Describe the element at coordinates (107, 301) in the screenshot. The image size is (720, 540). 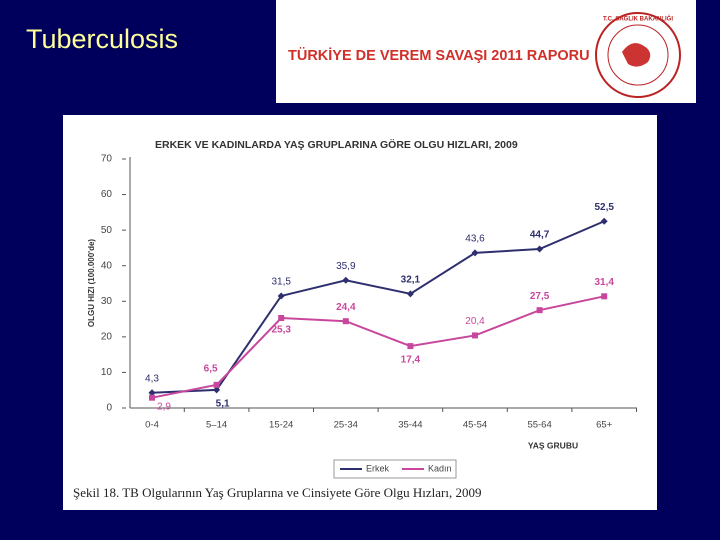
I see `y-tick-label: 30` at that location.